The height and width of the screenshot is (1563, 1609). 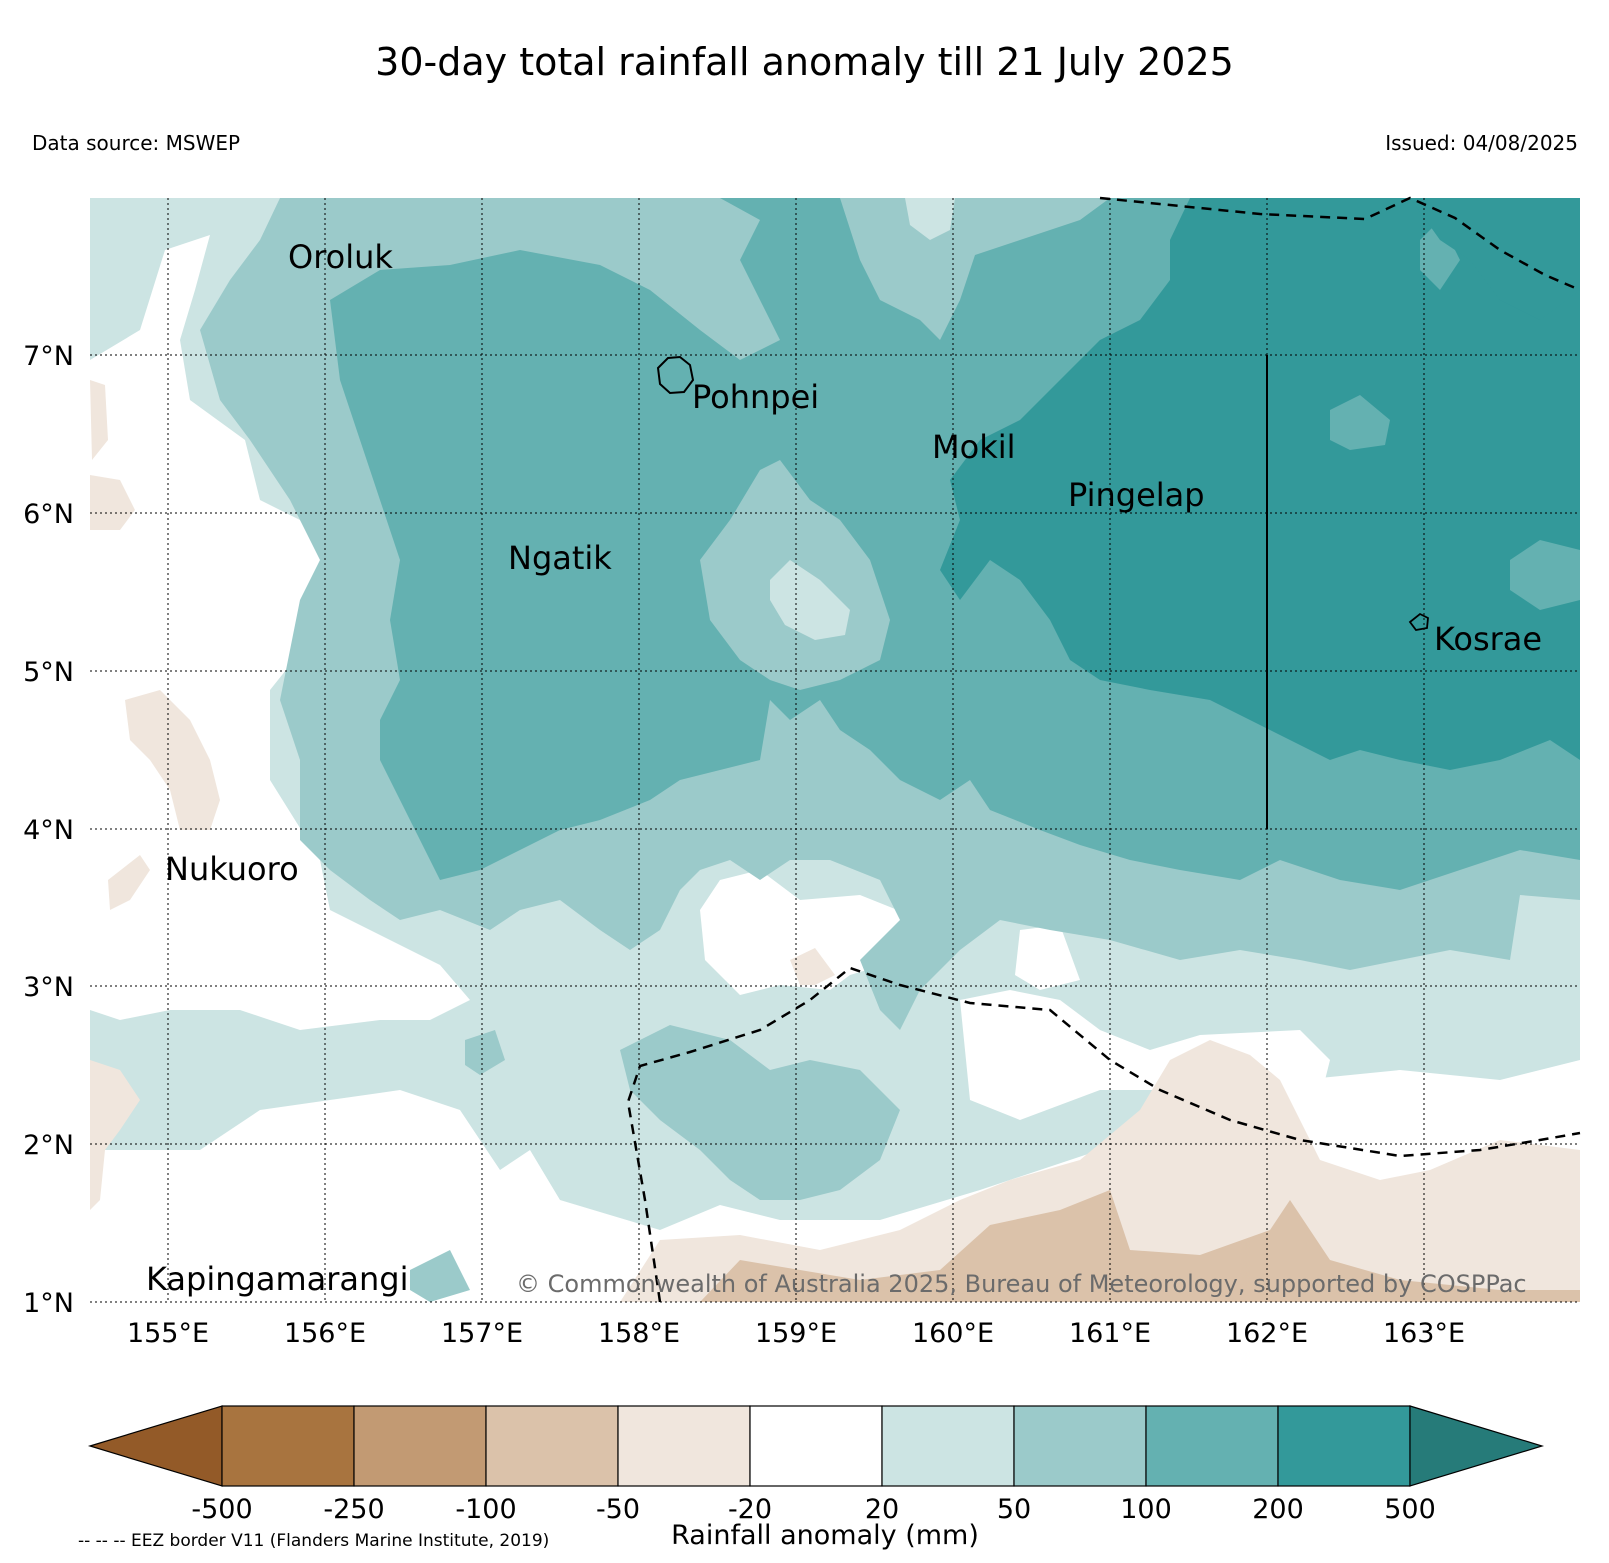 I want to click on colorbar-tick: -250, so click(x=353, y=1509).